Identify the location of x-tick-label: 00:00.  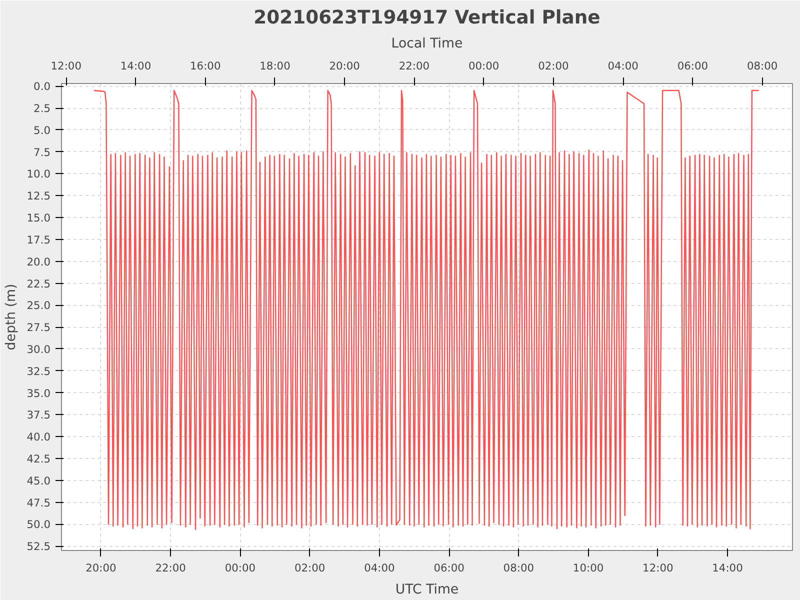
(240, 568).